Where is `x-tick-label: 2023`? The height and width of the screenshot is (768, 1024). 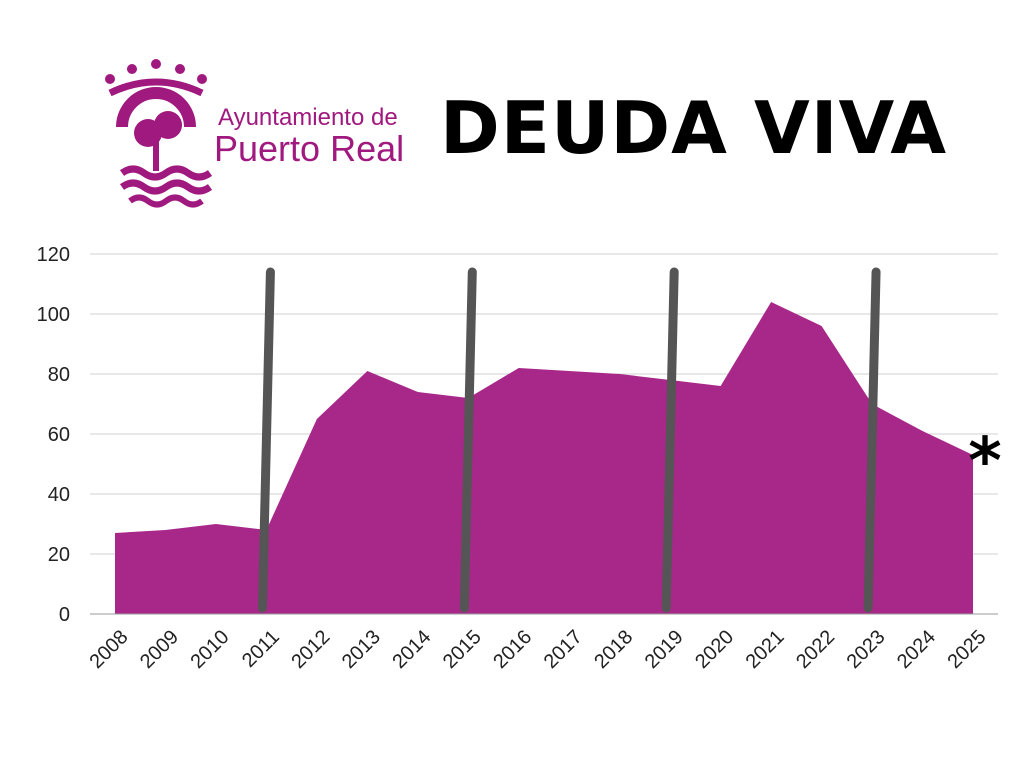 x-tick-label: 2023 is located at coordinates (866, 649).